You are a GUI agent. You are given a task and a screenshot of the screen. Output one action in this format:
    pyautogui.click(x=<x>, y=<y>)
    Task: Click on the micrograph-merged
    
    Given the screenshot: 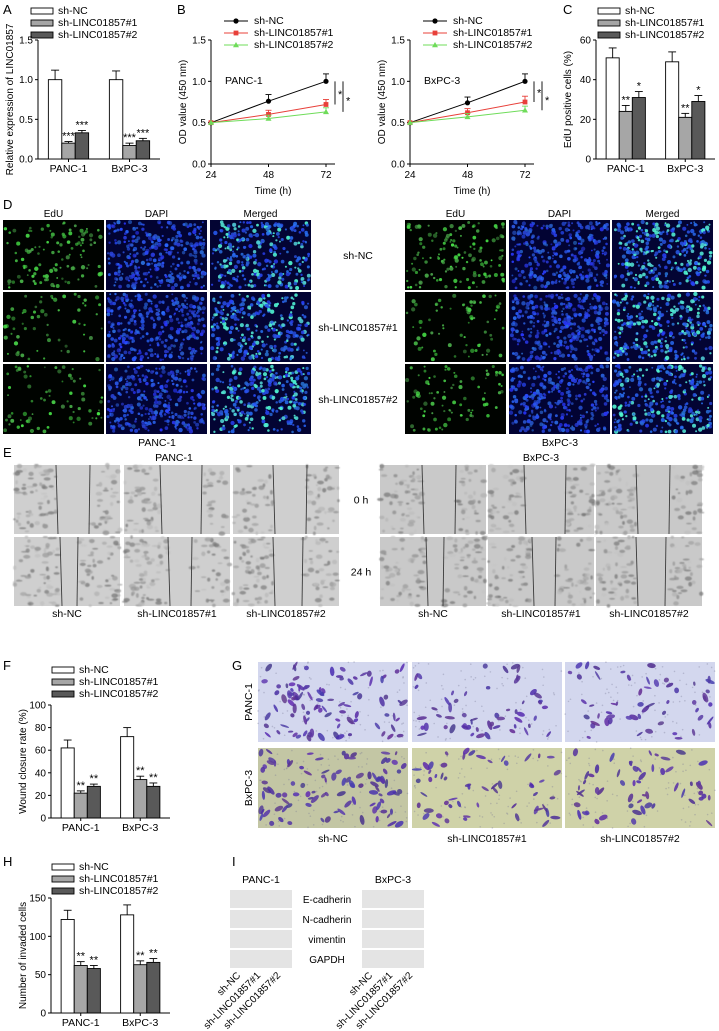 What is the action you would take?
    pyautogui.click(x=662, y=399)
    